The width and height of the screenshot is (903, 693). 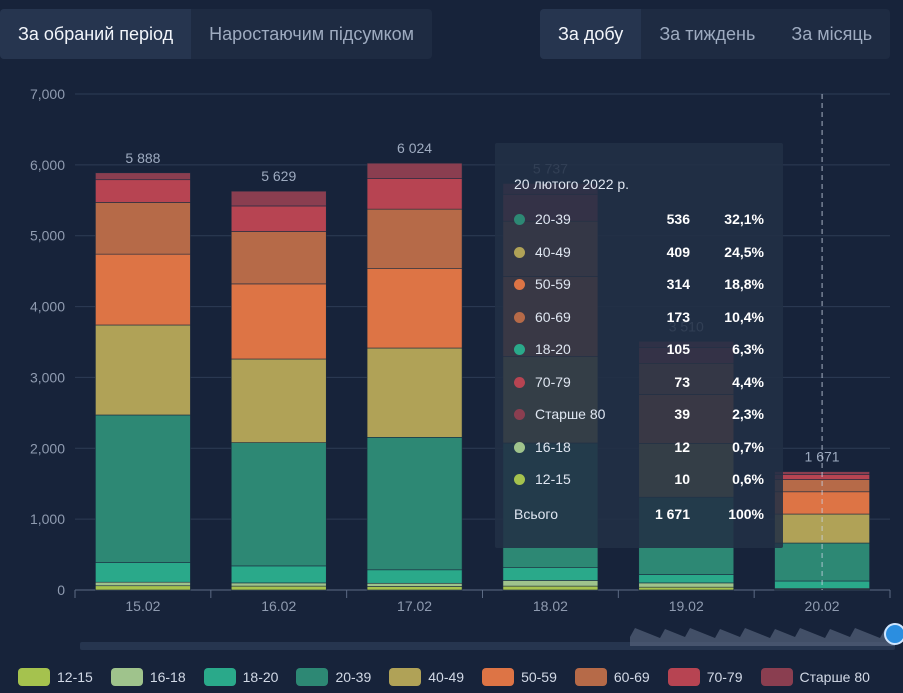 I want to click on tab-daily: За добу, so click(x=591, y=34).